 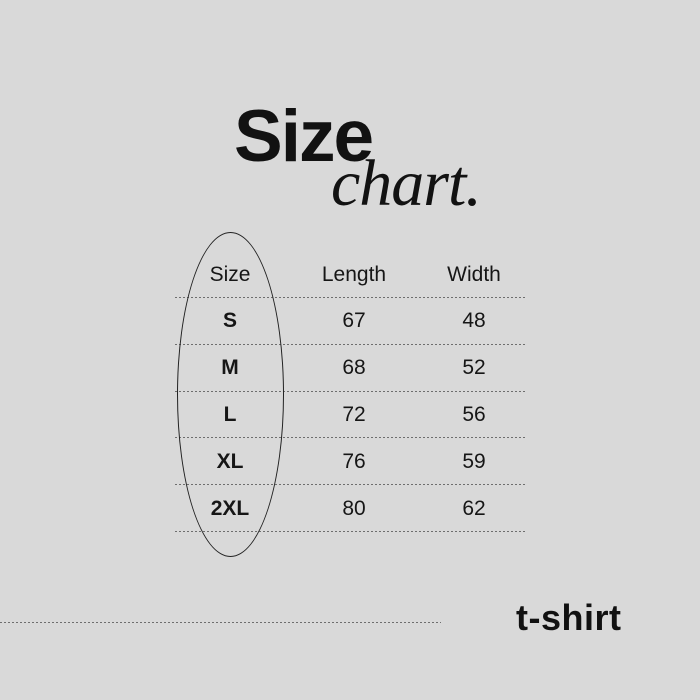 What do you see at coordinates (474, 368) in the screenshot?
I see `width-cell: 52` at bounding box center [474, 368].